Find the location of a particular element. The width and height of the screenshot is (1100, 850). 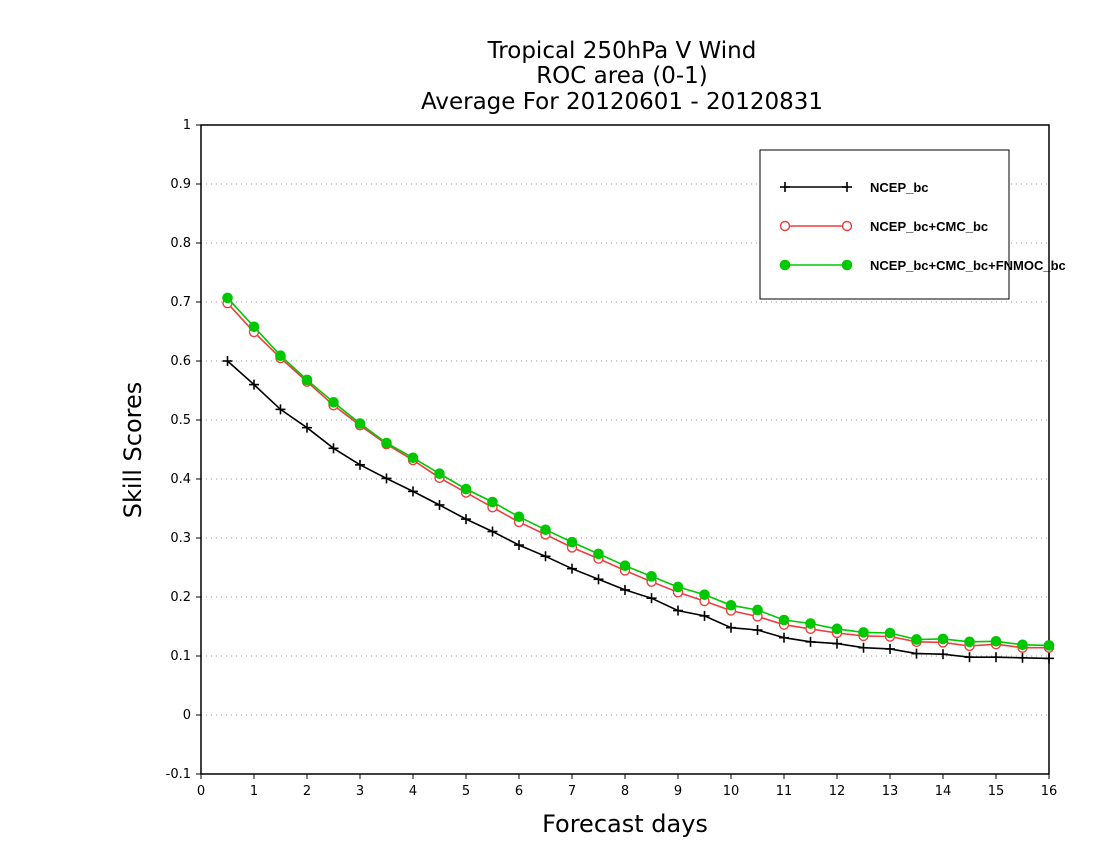

legend-entry-ncep-bc-cmc-bc-fnmoc-bc: NCEP_bc+CMC_bc+FNMOC_bc is located at coordinates (922, 265).